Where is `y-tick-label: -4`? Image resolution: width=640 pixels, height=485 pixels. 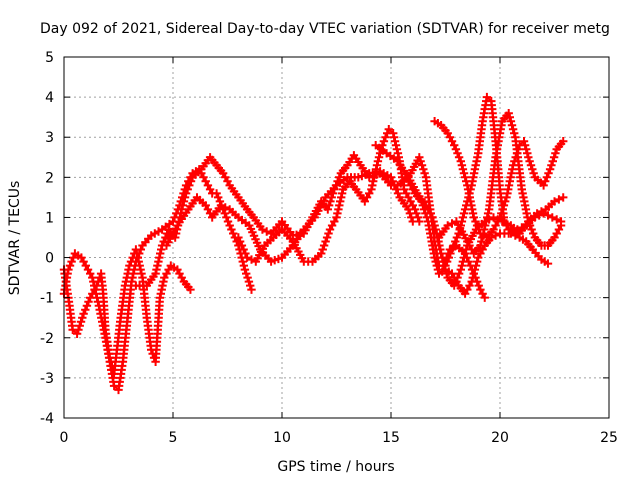
y-tick-label: -4 is located at coordinates (47, 419).